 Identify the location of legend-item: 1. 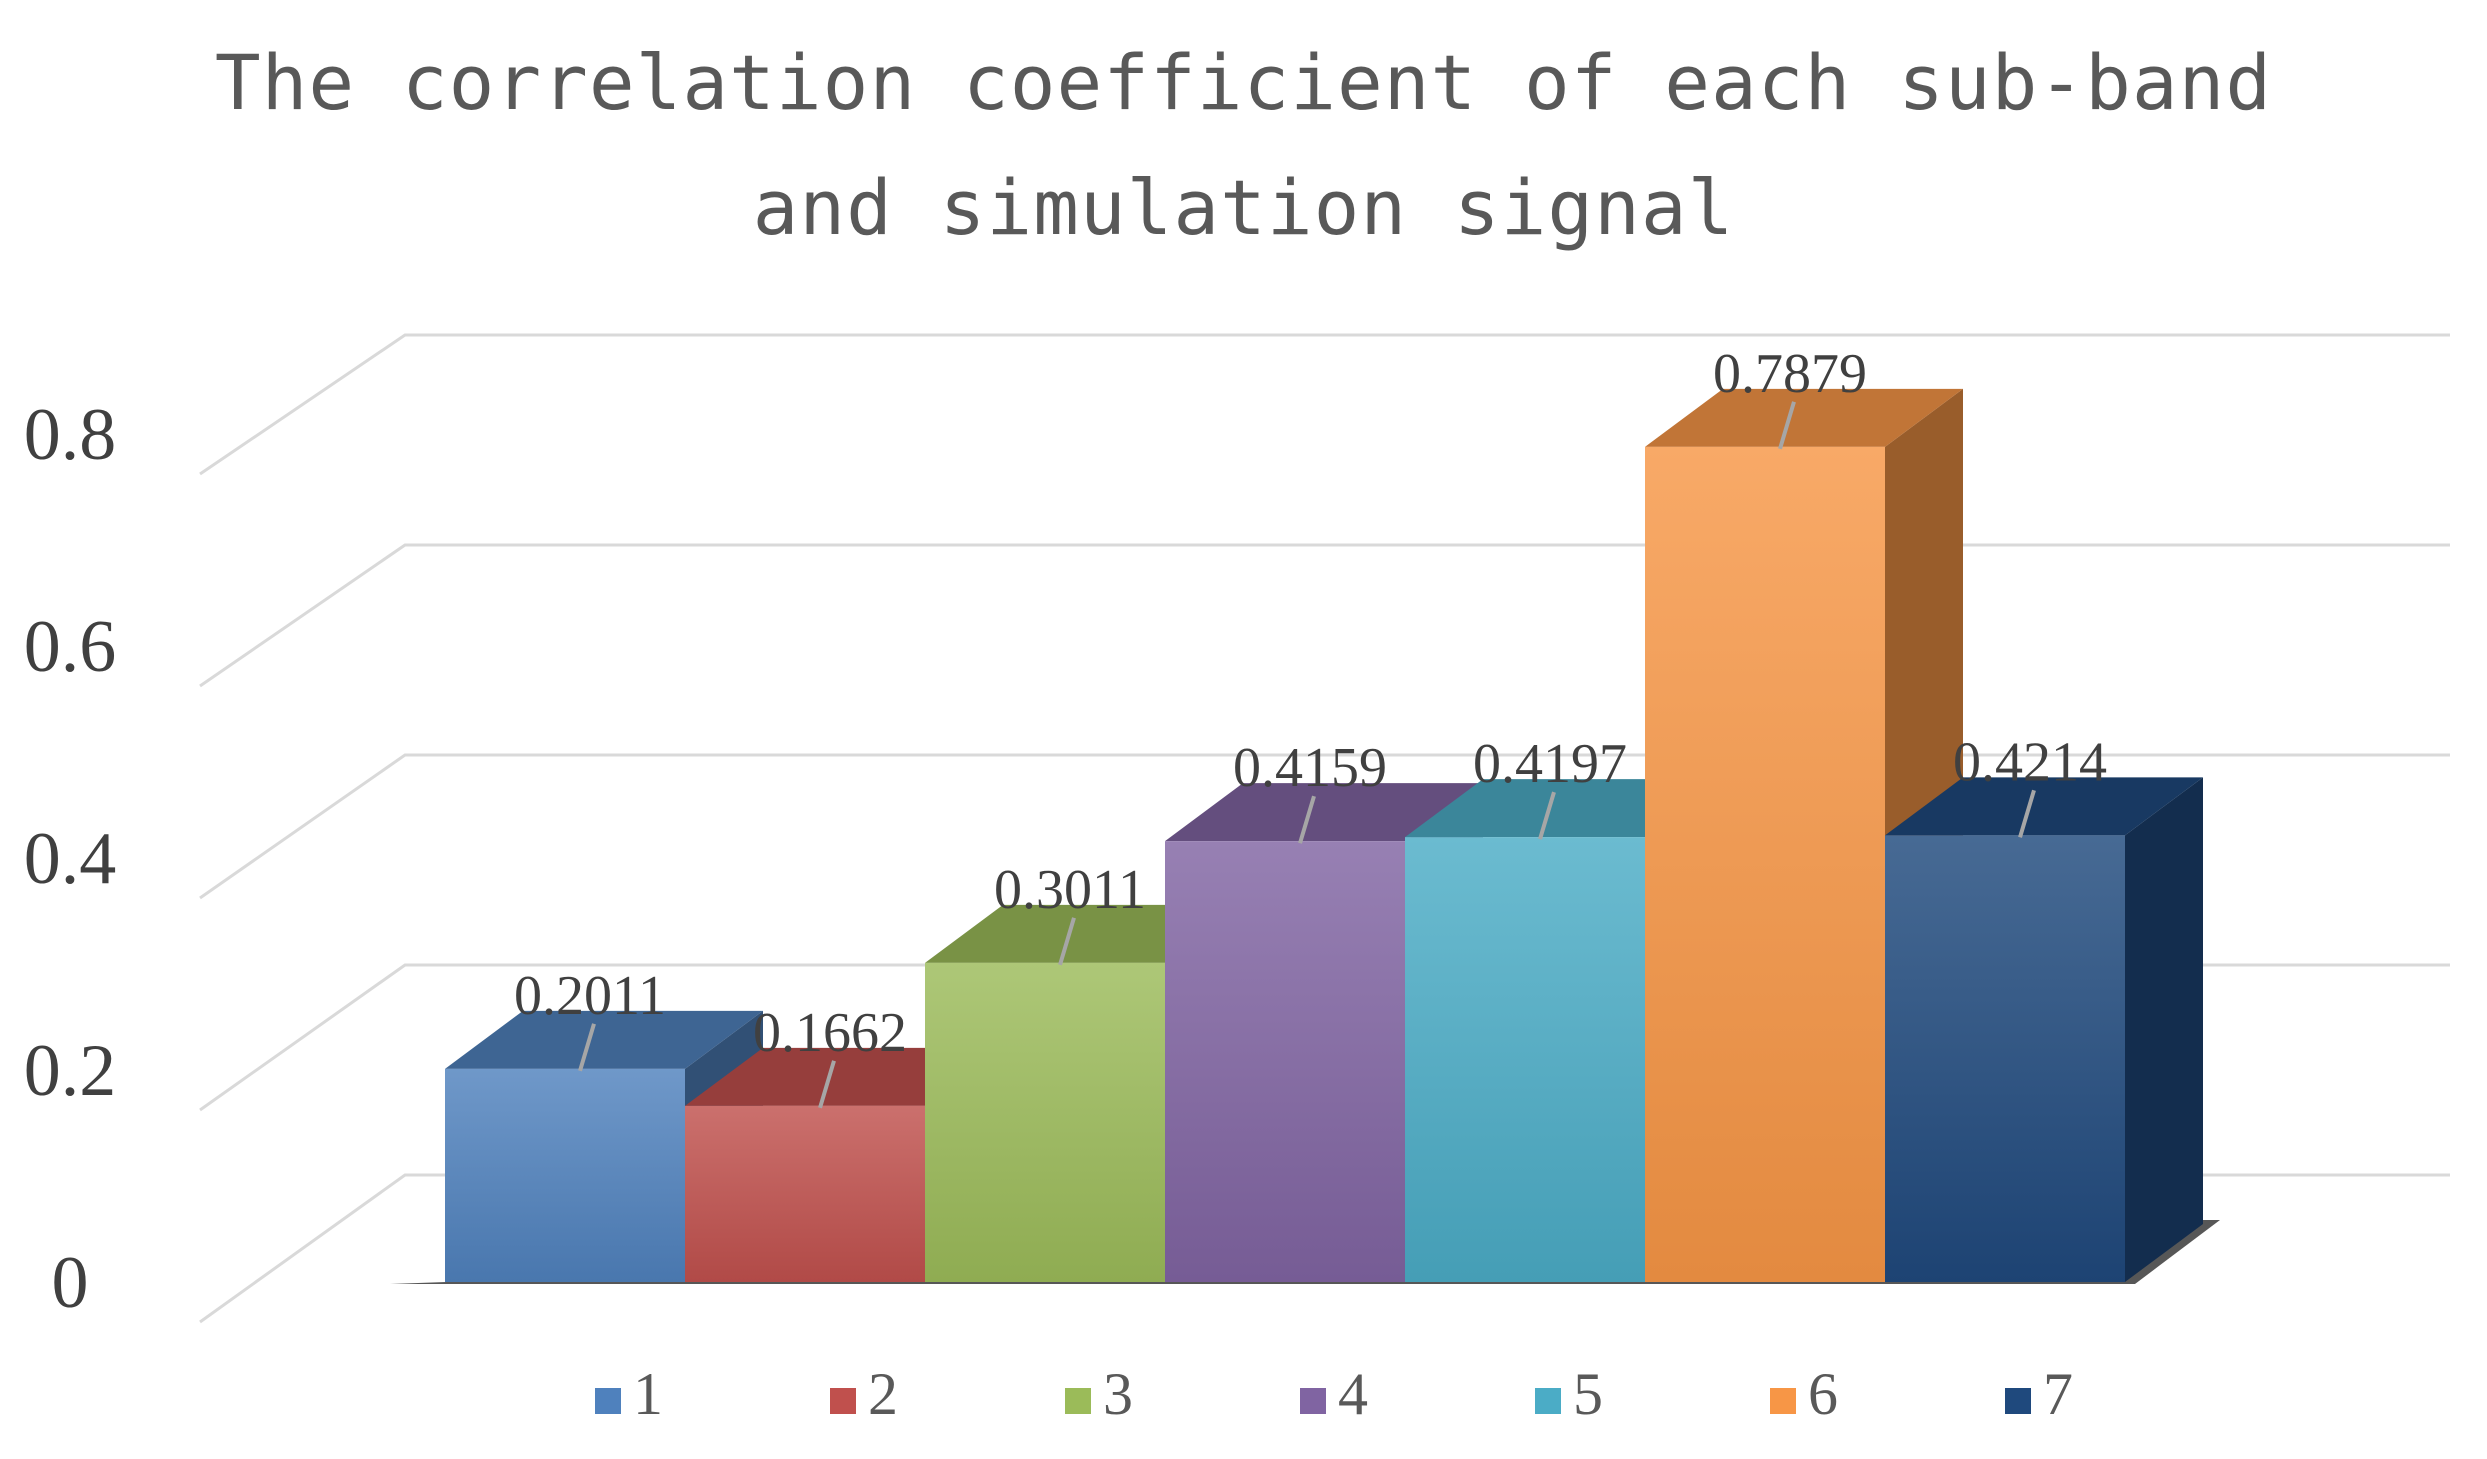
(629, 1394).